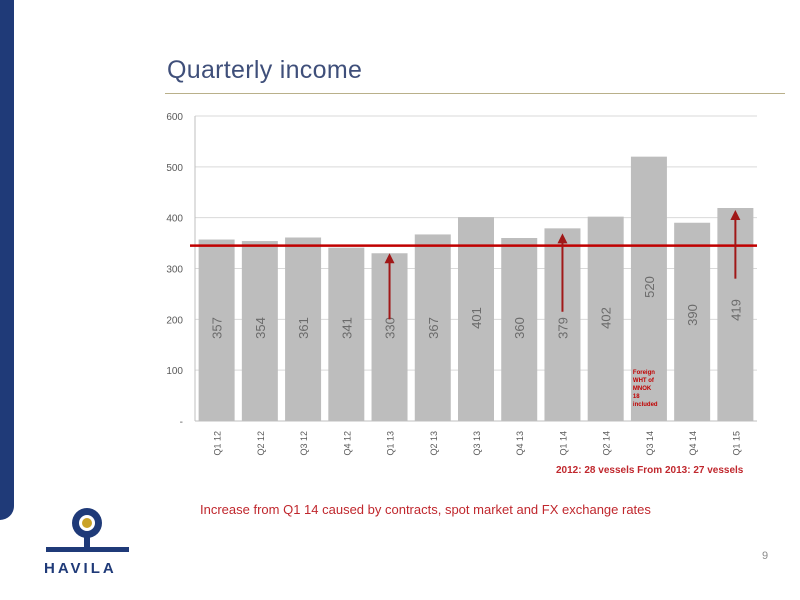 This screenshot has width=800, height=600. I want to click on bar-value-label: 390, so click(692, 315).